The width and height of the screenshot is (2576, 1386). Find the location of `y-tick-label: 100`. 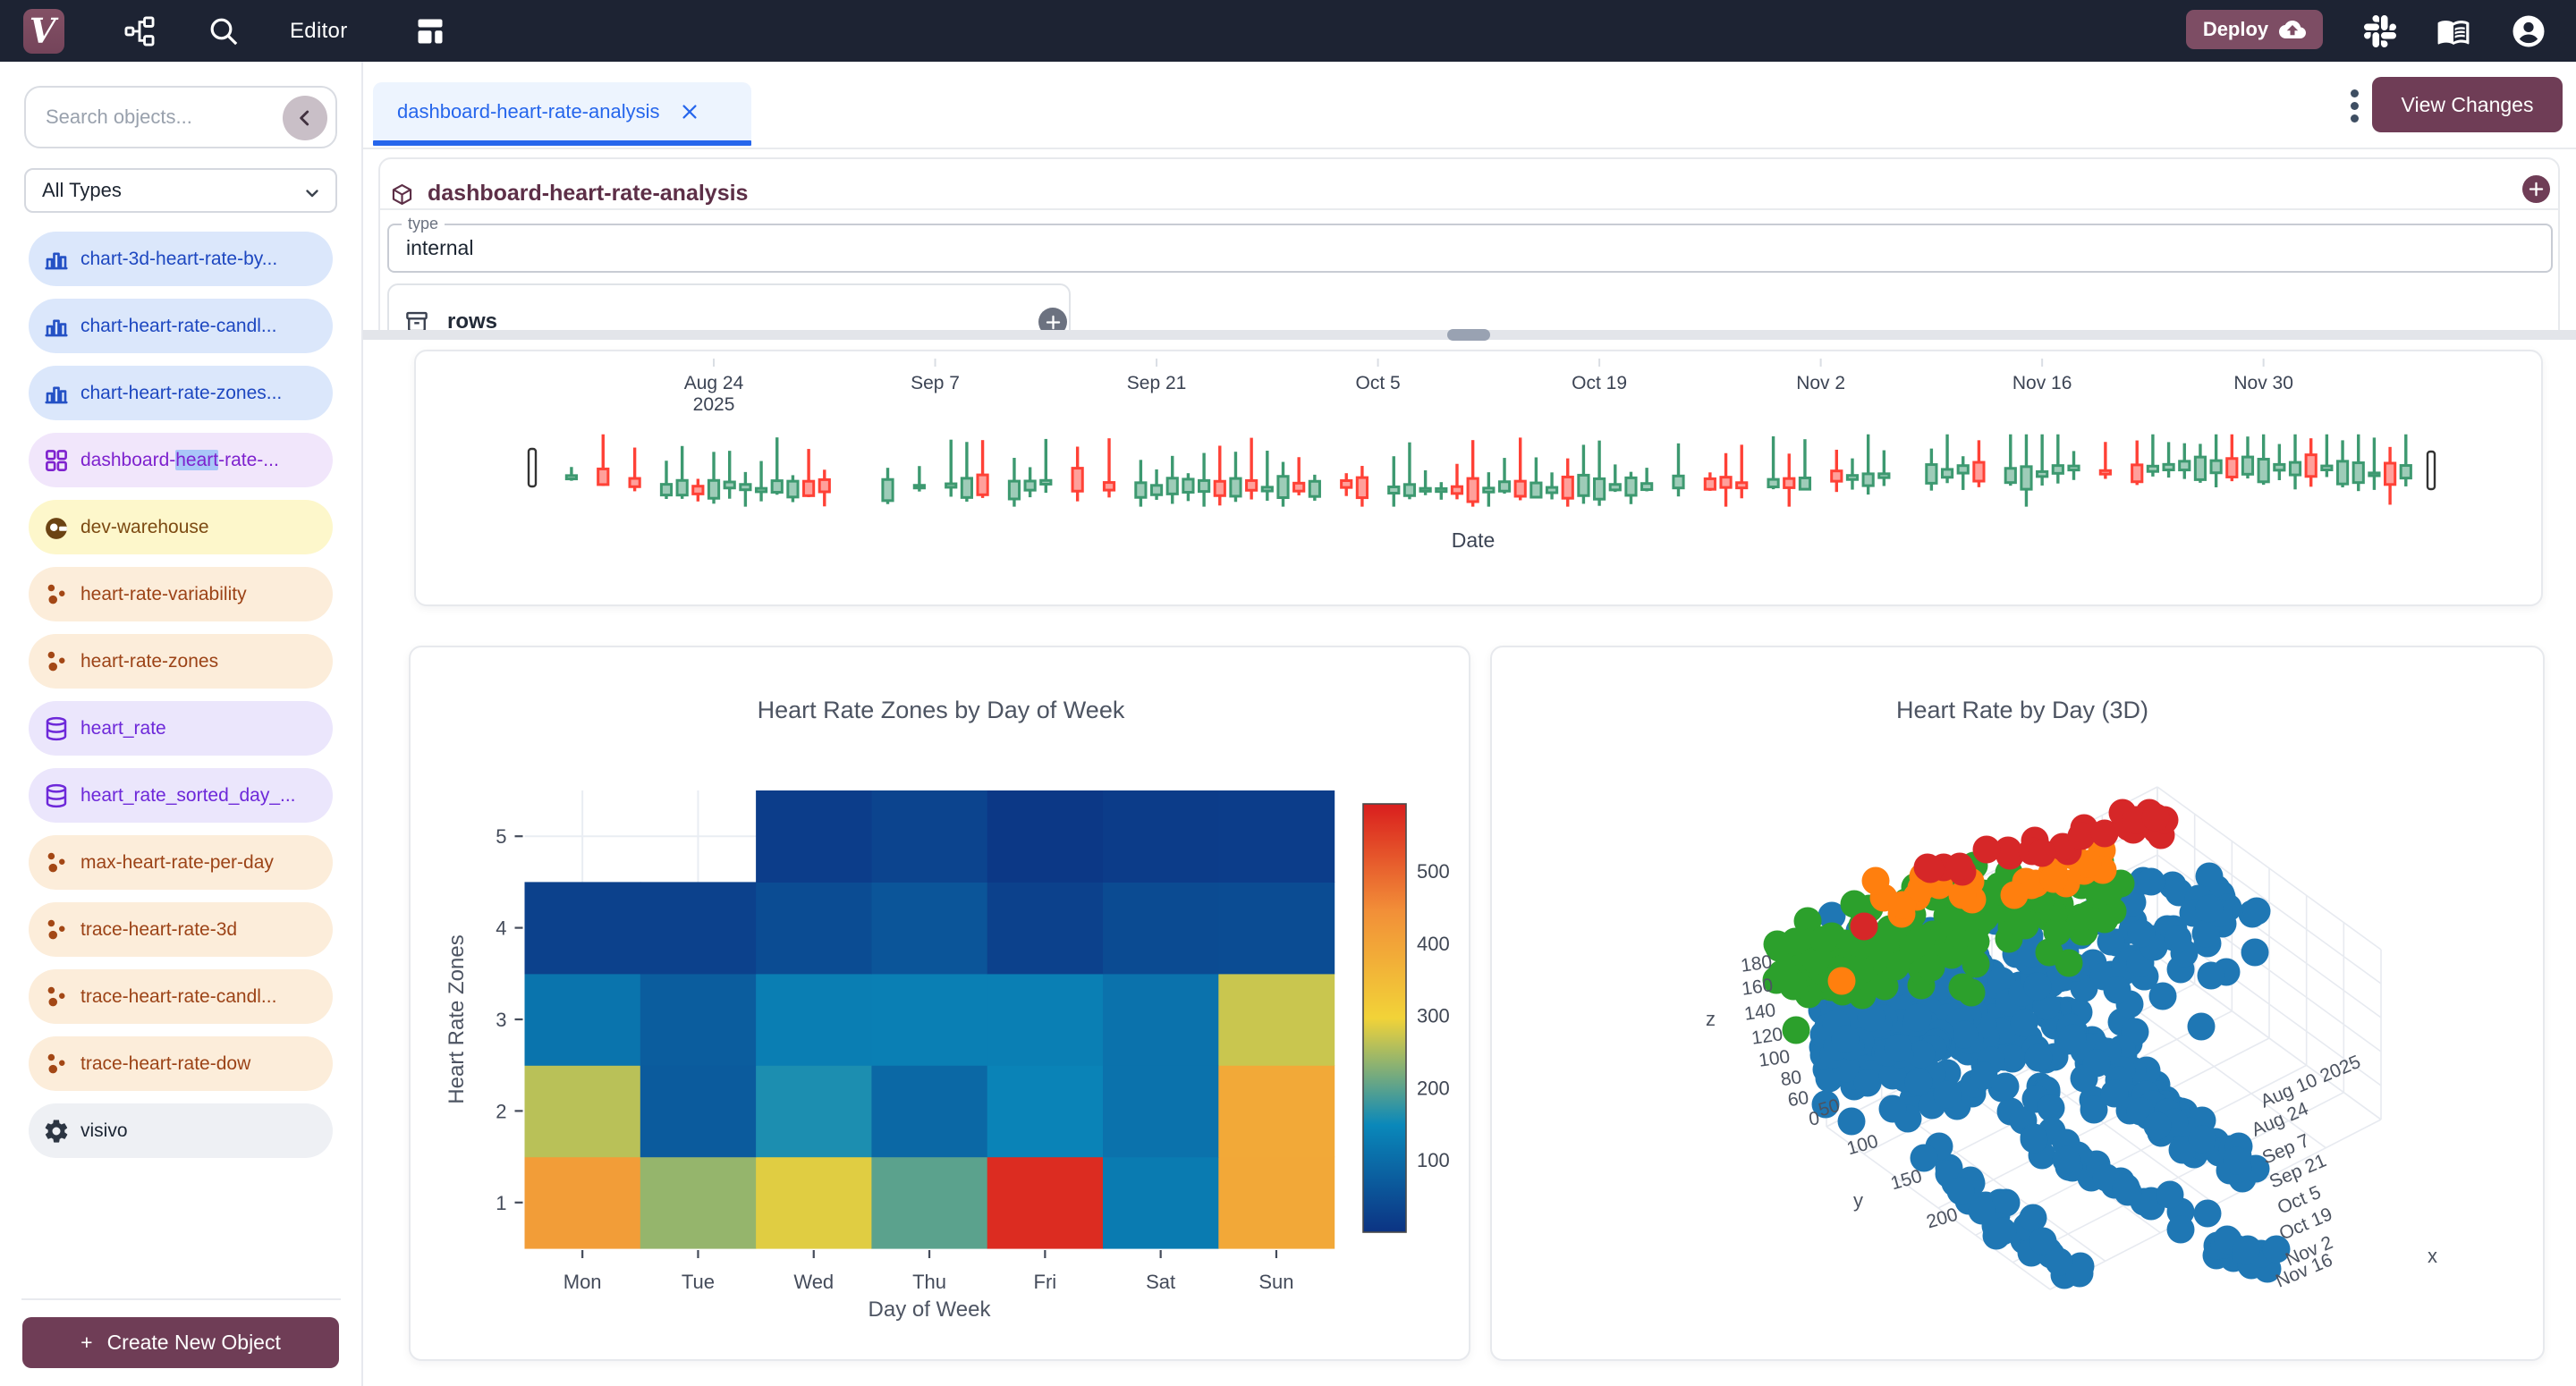

y-tick-label: 100 is located at coordinates (1862, 1145).